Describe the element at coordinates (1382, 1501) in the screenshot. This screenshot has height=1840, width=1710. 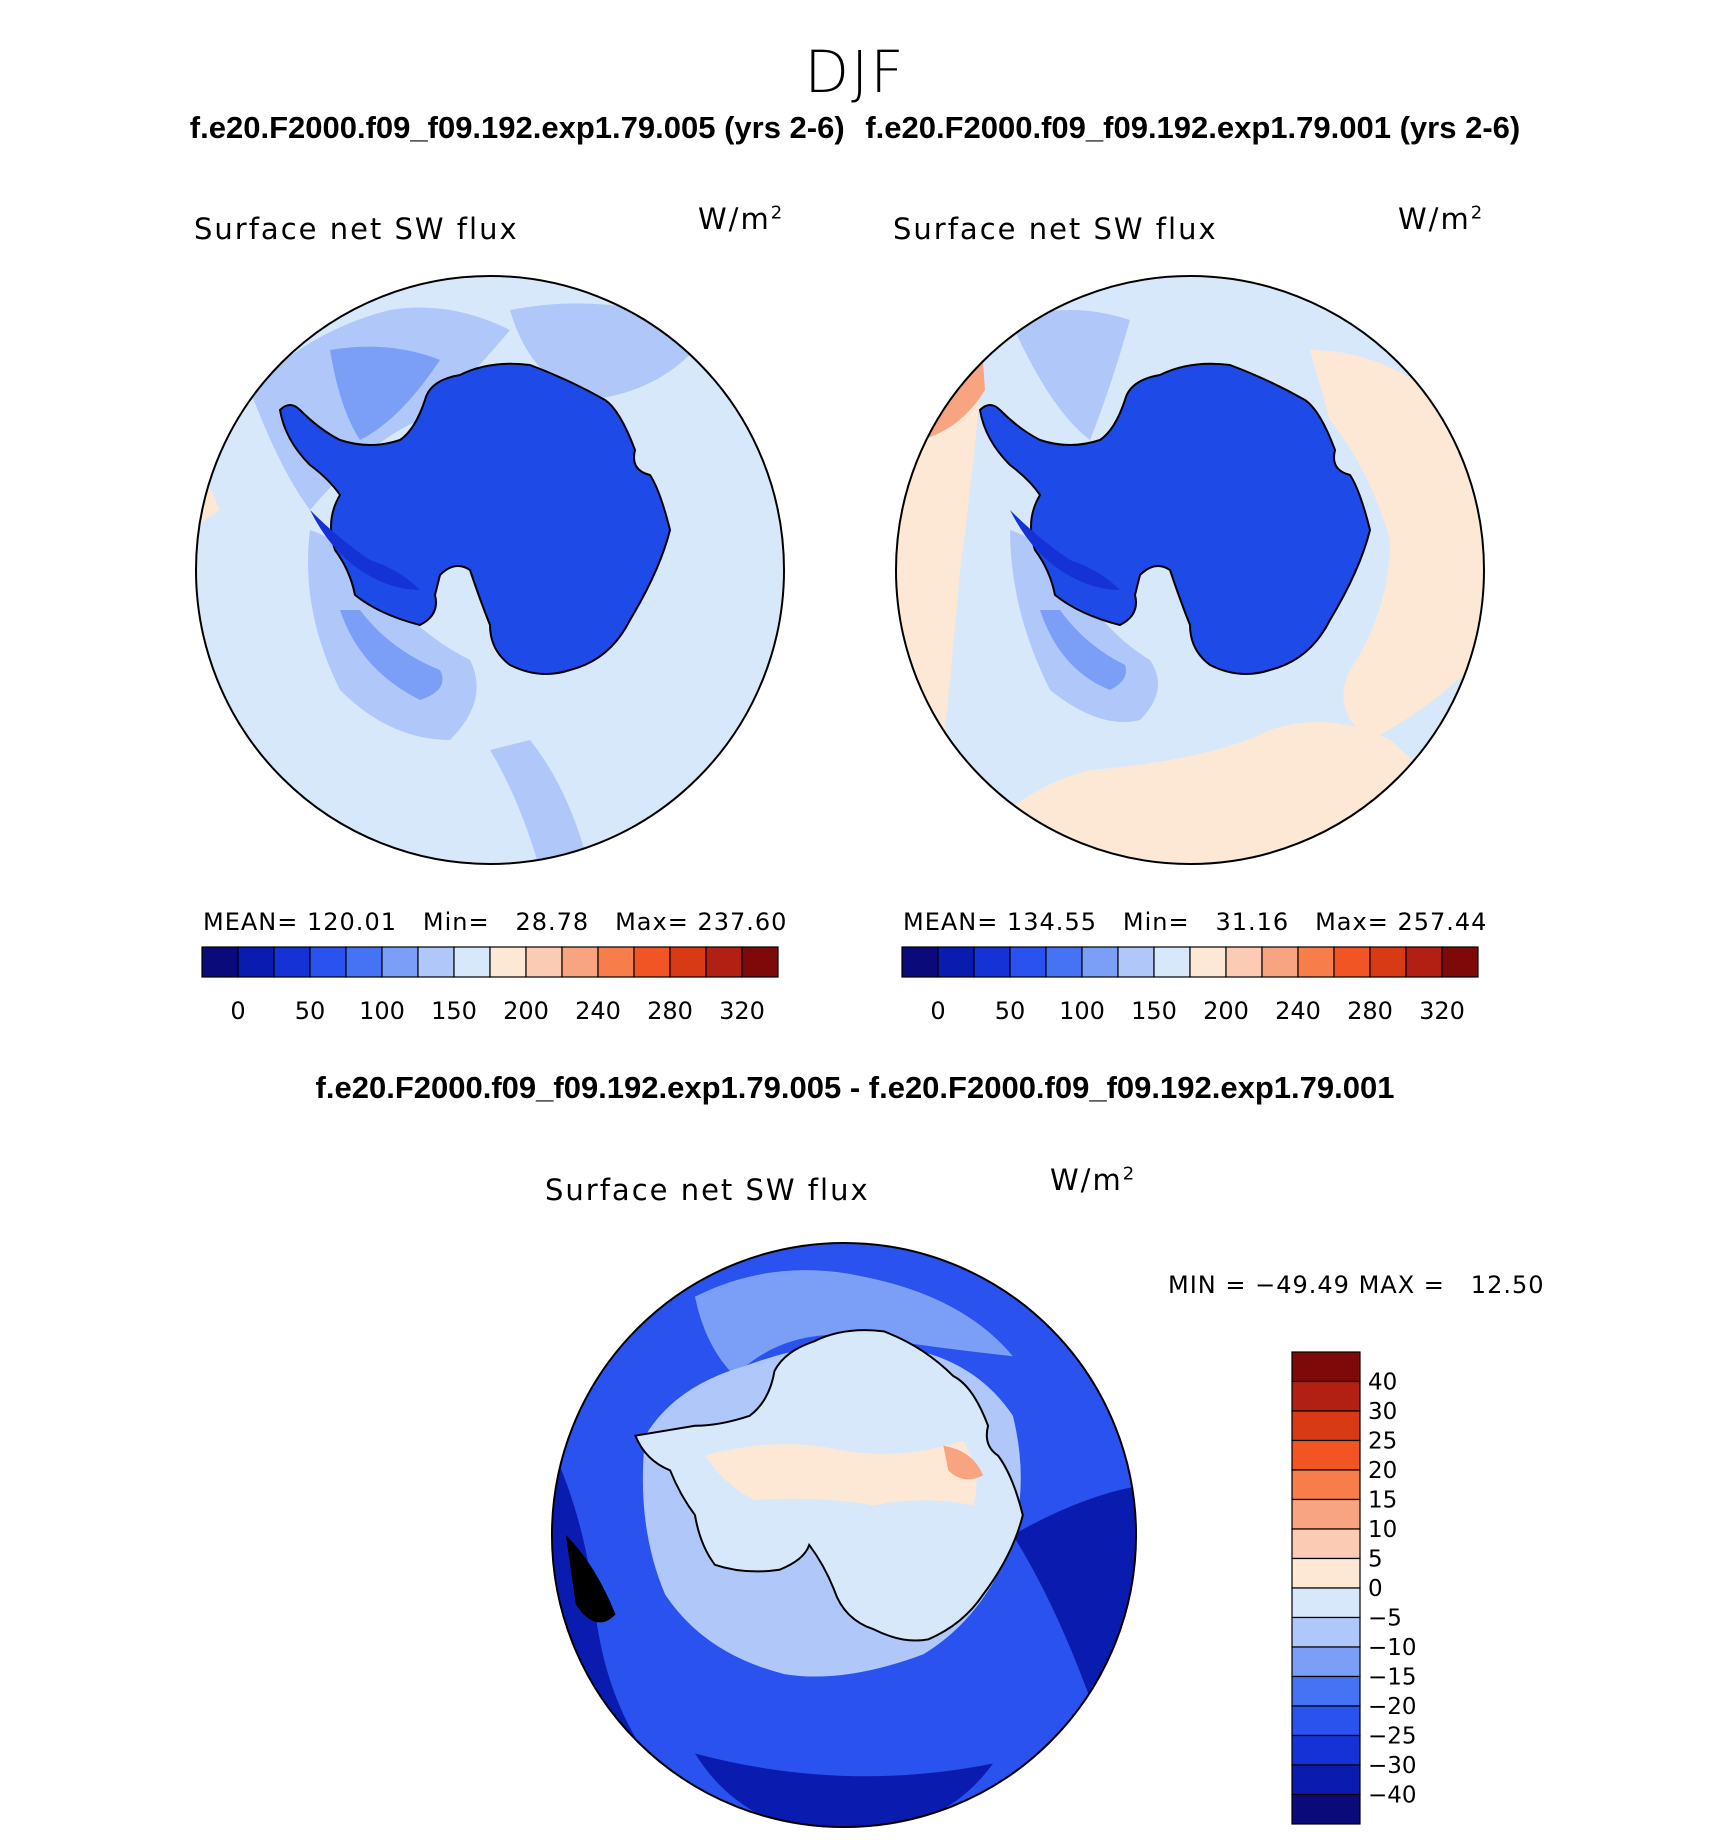
I see `diff-colorbar-tick-label: 15` at that location.